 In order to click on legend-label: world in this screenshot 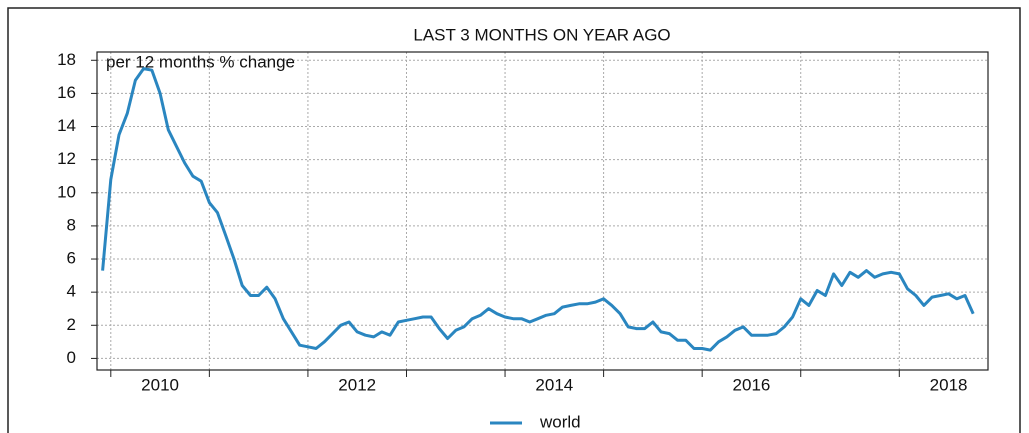, I will do `click(560, 421)`.